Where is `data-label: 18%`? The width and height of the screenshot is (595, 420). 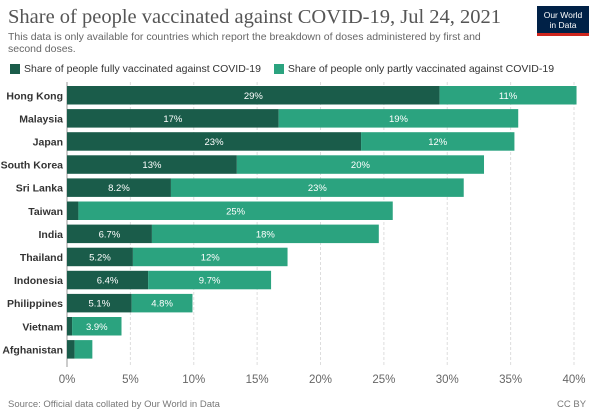
data-label: 18% is located at coordinates (266, 234).